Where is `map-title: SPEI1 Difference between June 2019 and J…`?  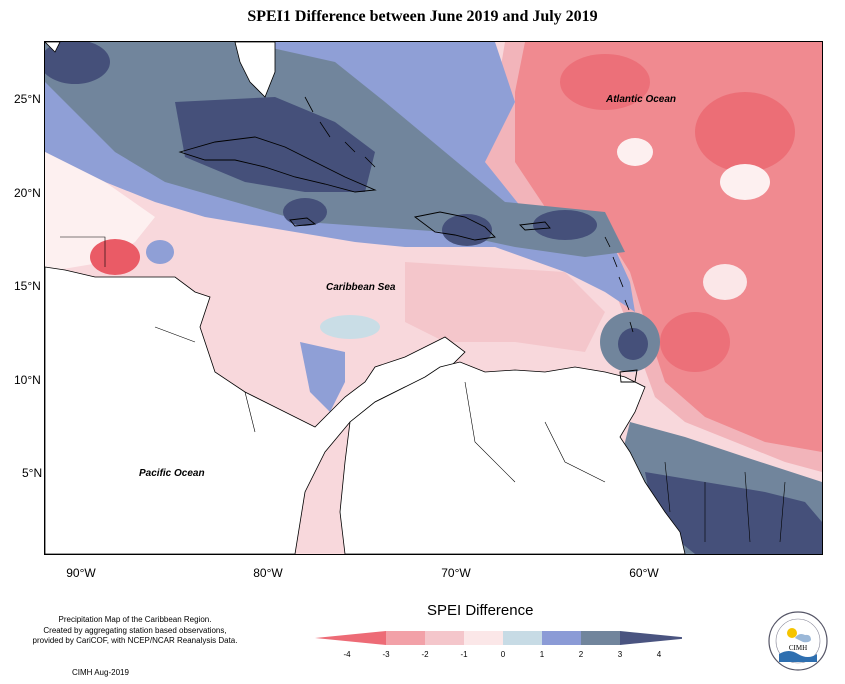 map-title: SPEI1 Difference between June 2019 and J… is located at coordinates (422, 16).